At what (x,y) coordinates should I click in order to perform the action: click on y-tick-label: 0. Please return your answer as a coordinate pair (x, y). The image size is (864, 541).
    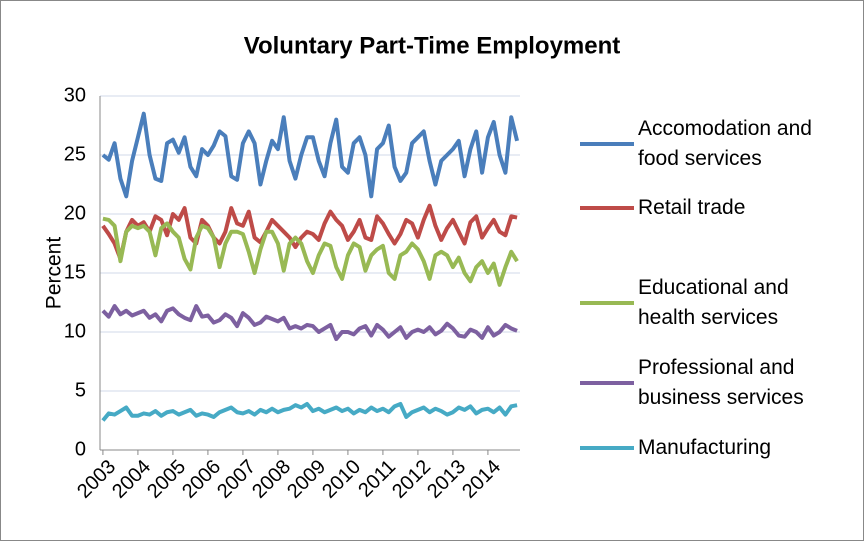
    Looking at the image, I should click on (80, 449).